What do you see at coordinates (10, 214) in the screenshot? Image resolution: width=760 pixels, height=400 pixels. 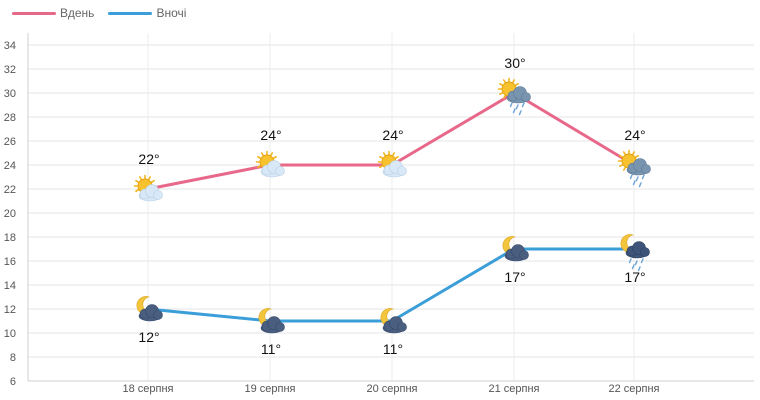 I see `y-tick-label: 20` at bounding box center [10, 214].